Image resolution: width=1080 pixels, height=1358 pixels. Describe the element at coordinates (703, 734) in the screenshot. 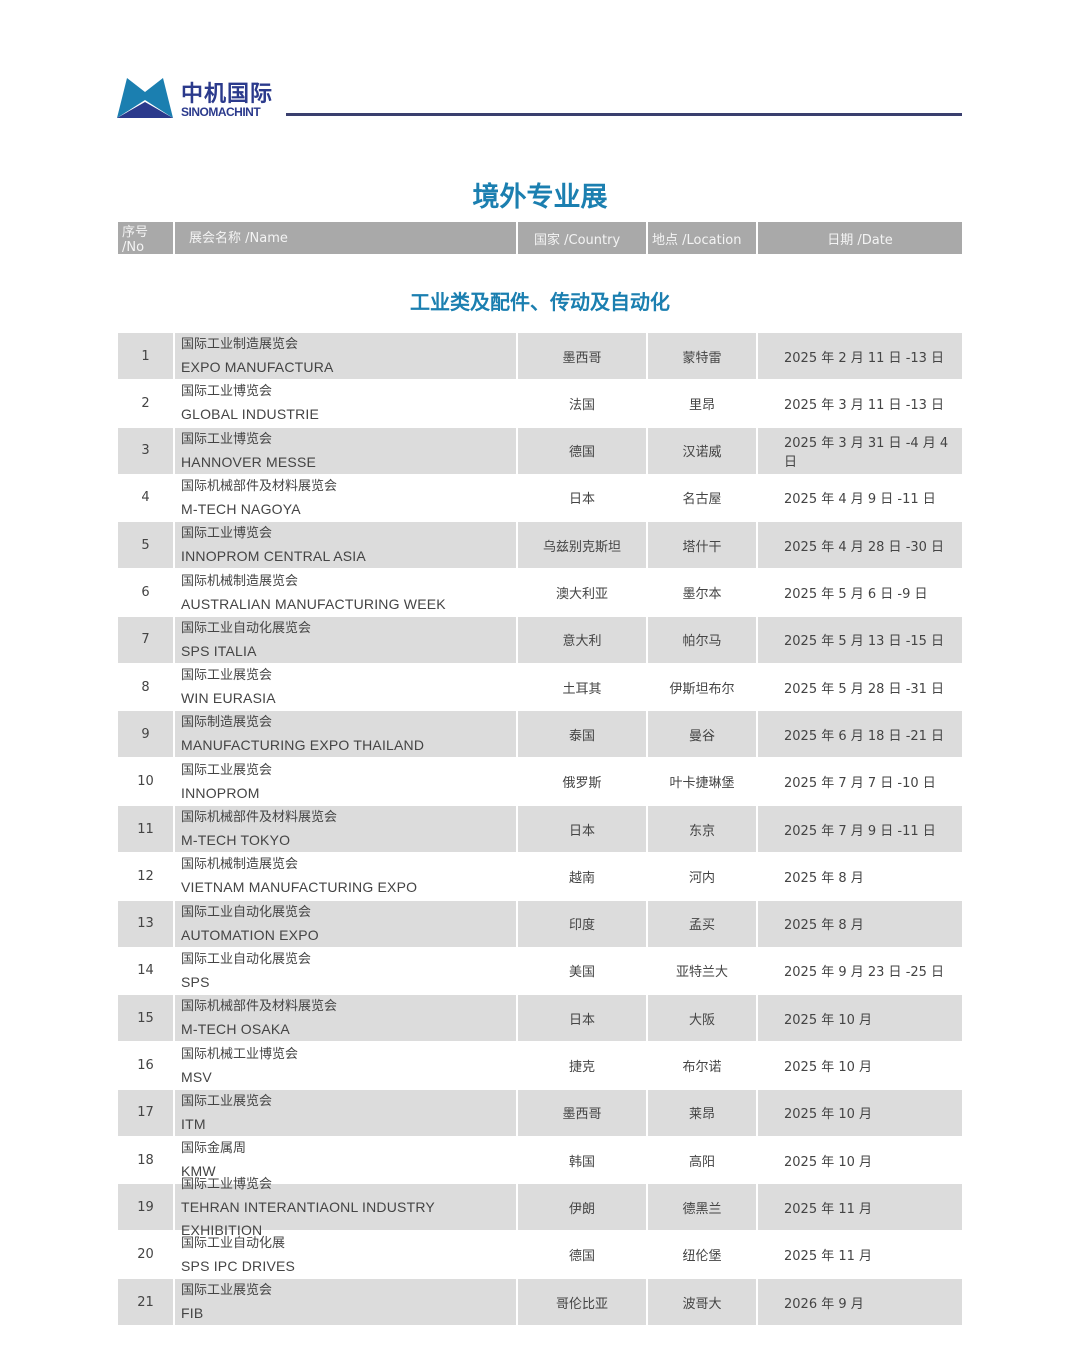

I see `row-location: 曼谷` at that location.